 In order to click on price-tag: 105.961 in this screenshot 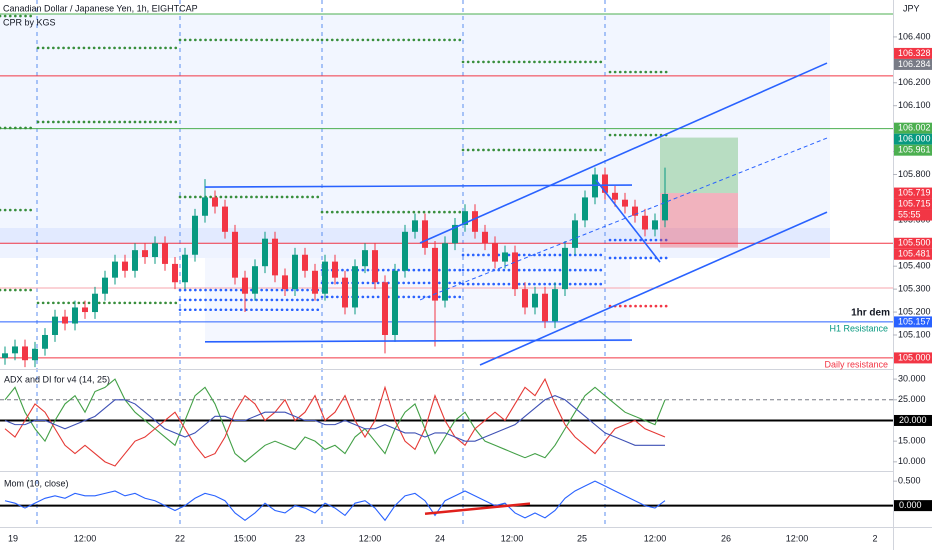, I will do `click(913, 150)`.